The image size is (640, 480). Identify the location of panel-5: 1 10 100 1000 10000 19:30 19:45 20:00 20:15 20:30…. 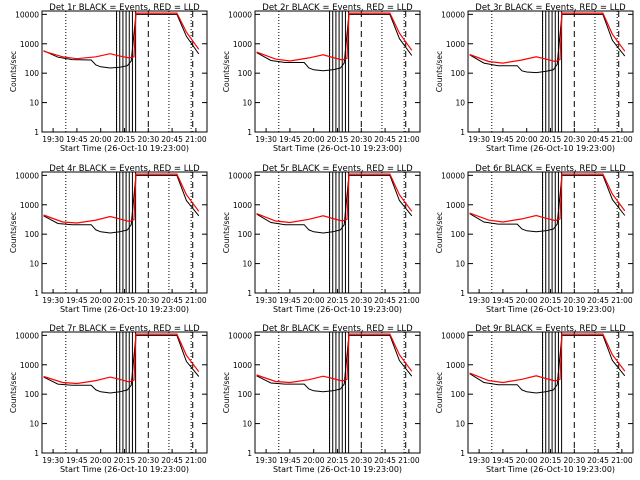
(321, 239).